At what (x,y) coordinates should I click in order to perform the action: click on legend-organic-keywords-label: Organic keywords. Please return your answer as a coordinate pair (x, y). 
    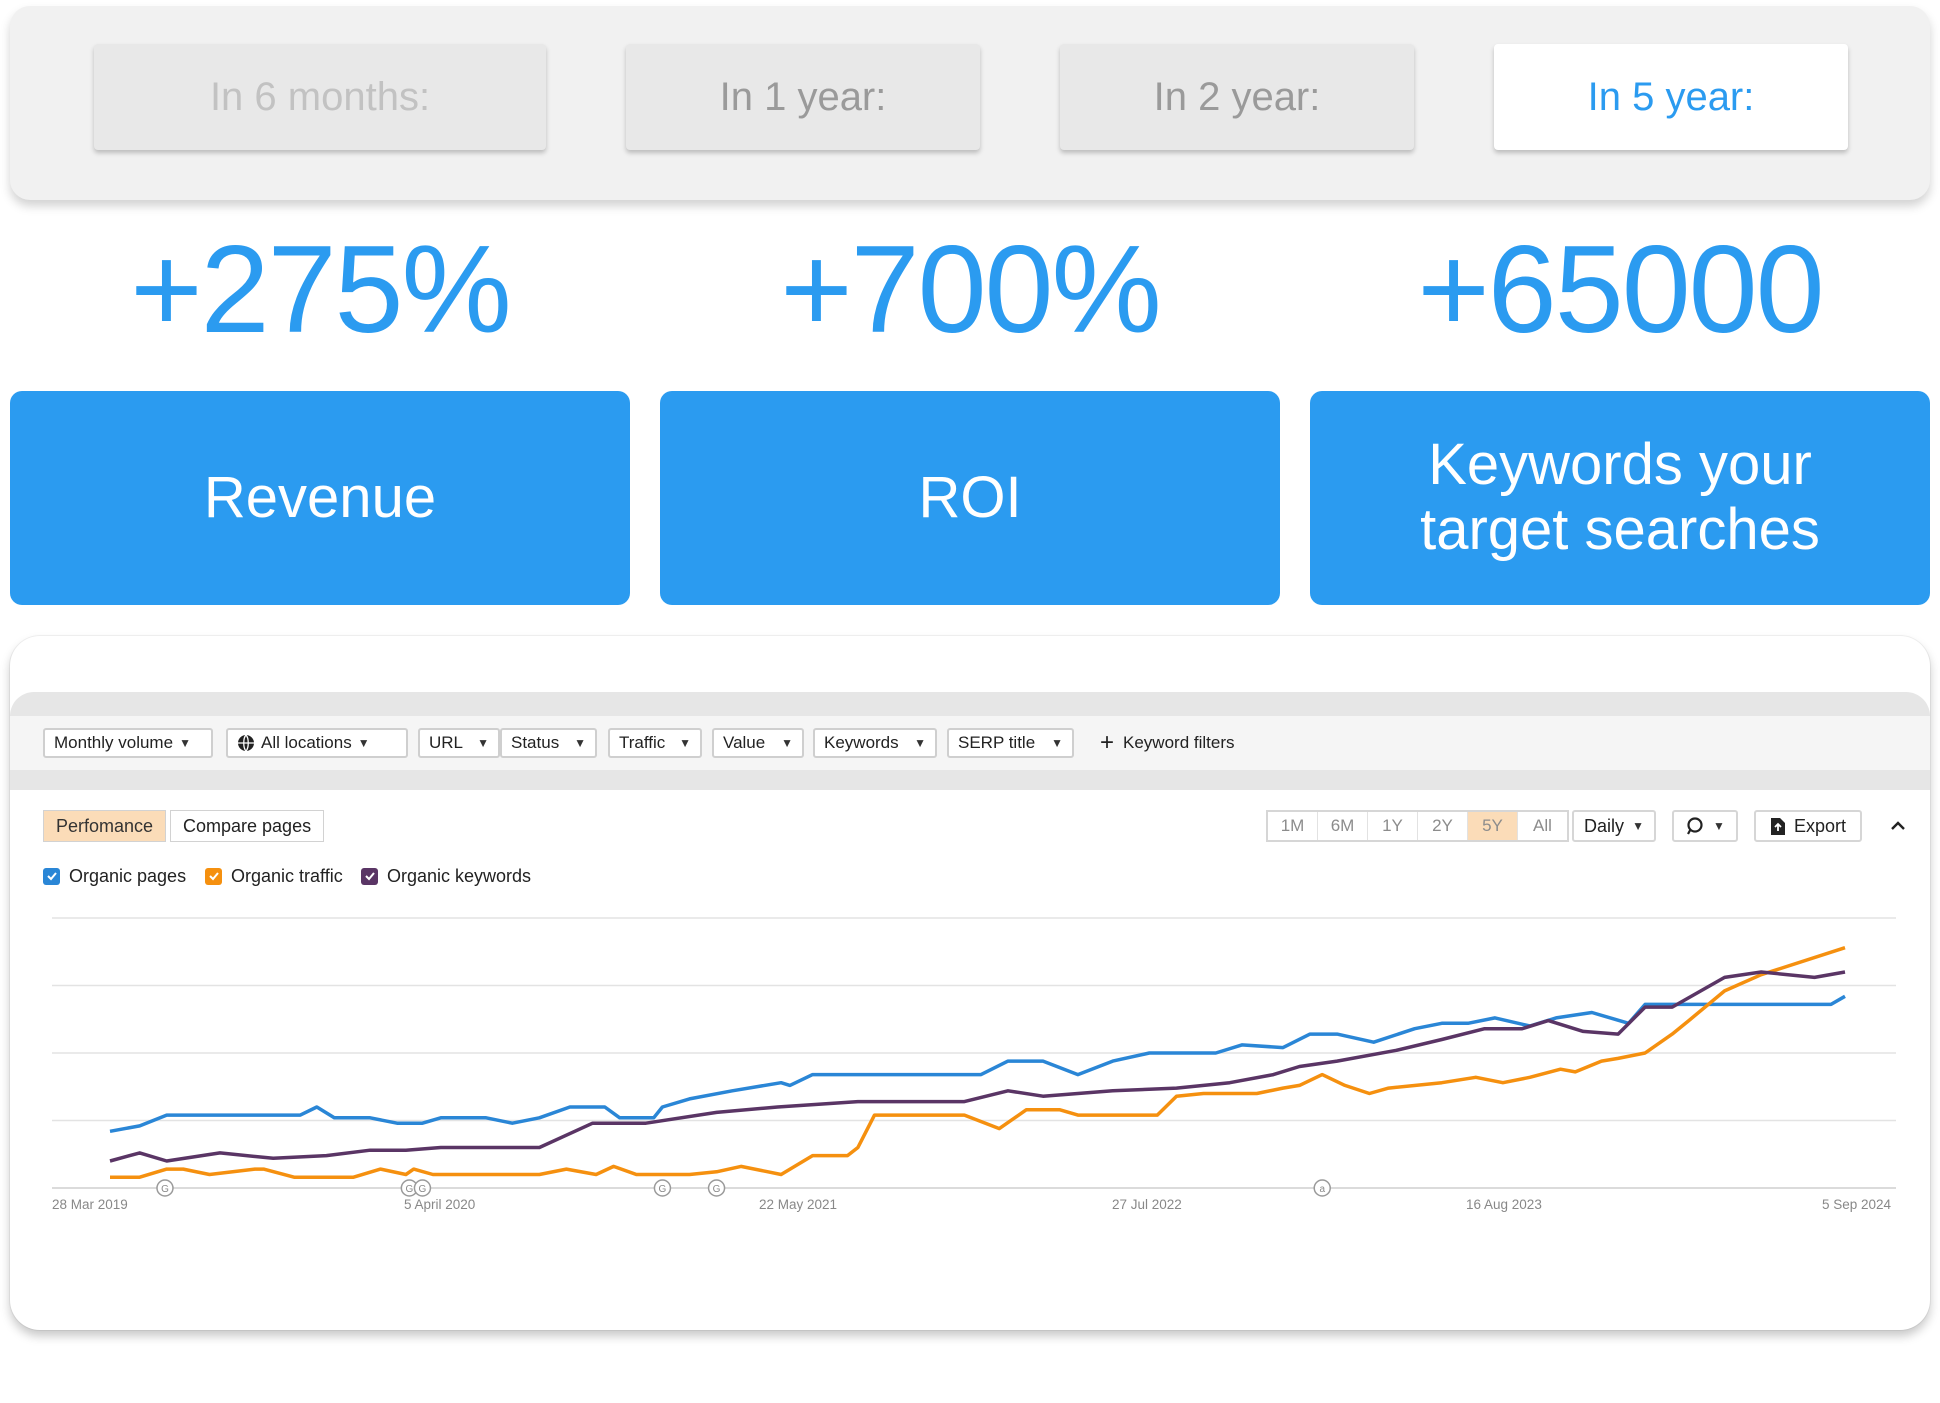
    Looking at the image, I should click on (459, 875).